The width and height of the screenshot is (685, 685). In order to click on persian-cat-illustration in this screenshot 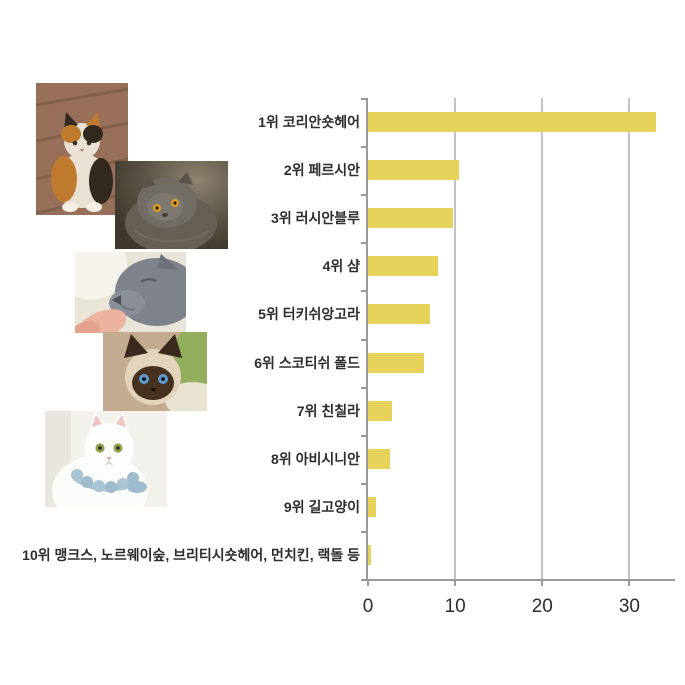, I will do `click(171, 205)`.